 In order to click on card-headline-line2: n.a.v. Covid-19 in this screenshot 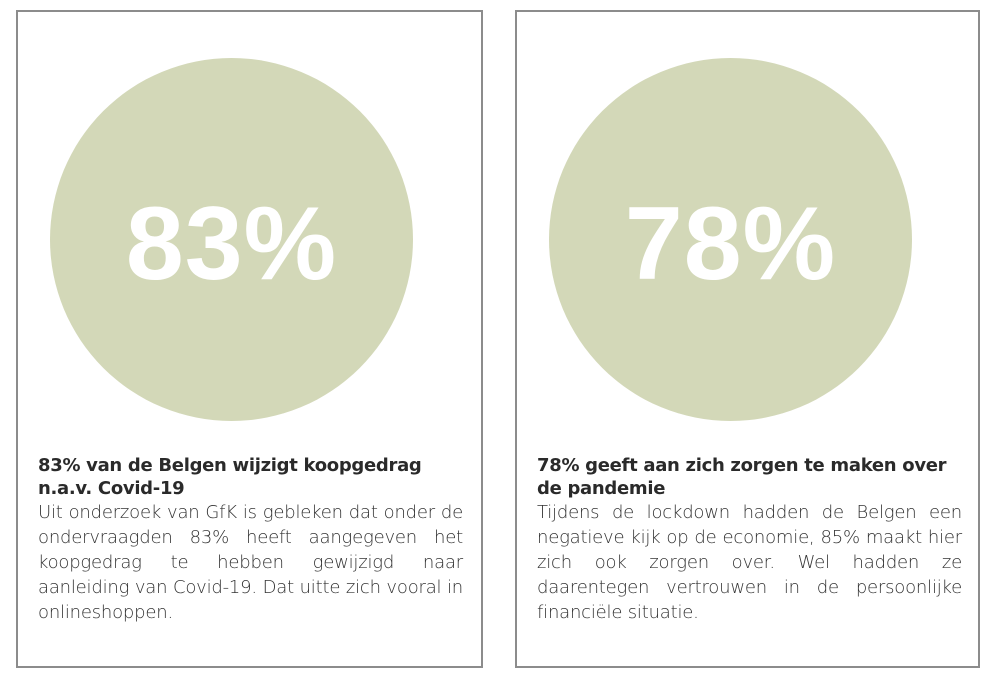, I will do `click(111, 488)`.